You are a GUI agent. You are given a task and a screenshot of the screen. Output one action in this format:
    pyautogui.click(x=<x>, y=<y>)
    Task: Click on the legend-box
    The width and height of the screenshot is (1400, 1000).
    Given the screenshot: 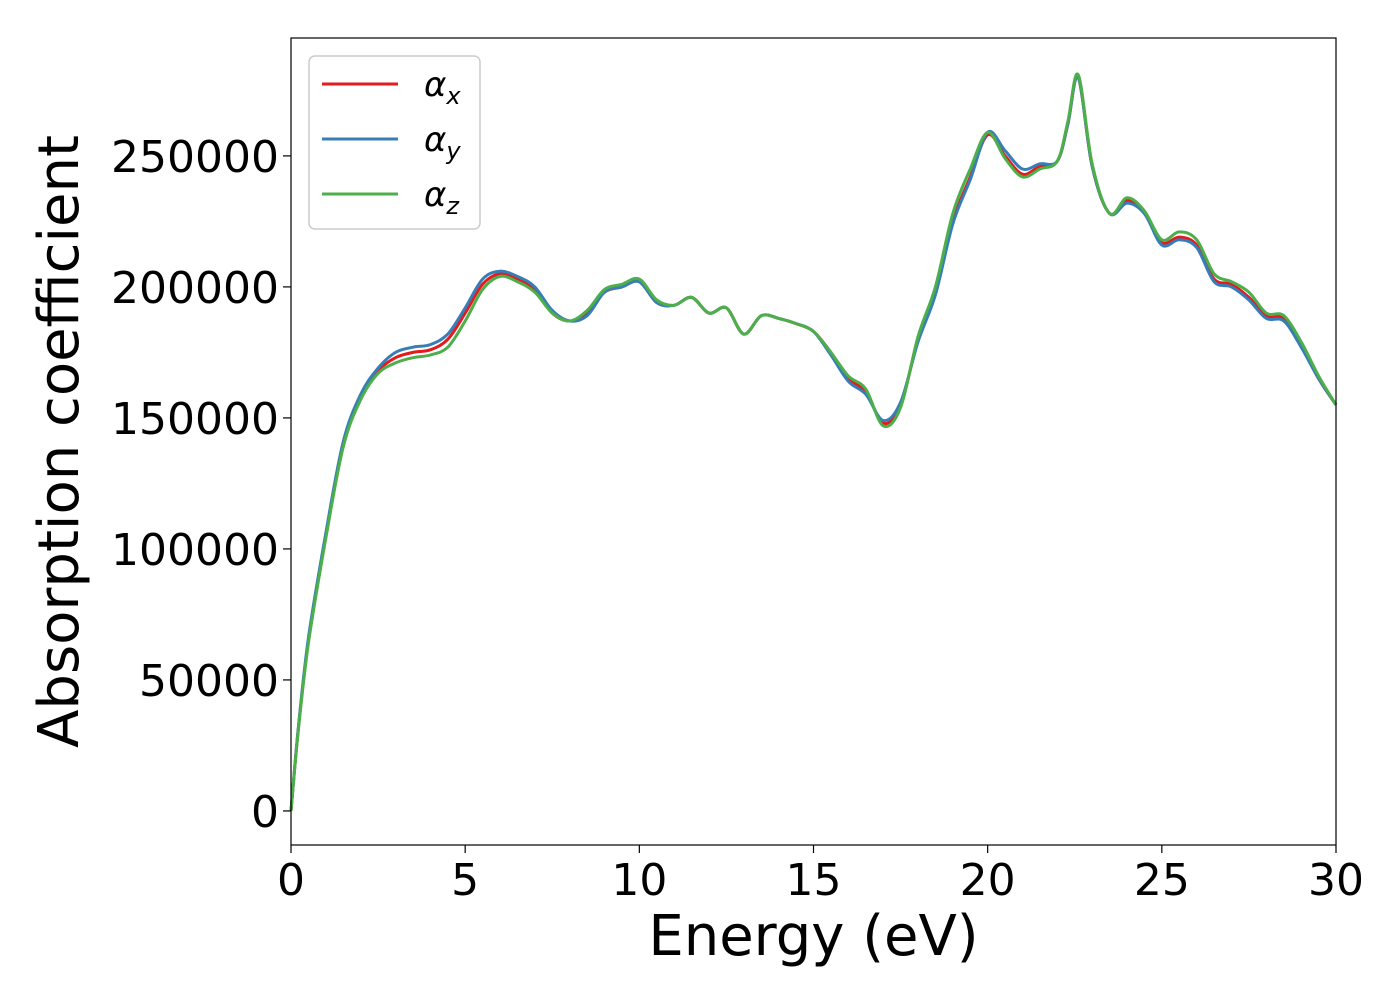 What is the action you would take?
    pyautogui.click(x=394, y=142)
    